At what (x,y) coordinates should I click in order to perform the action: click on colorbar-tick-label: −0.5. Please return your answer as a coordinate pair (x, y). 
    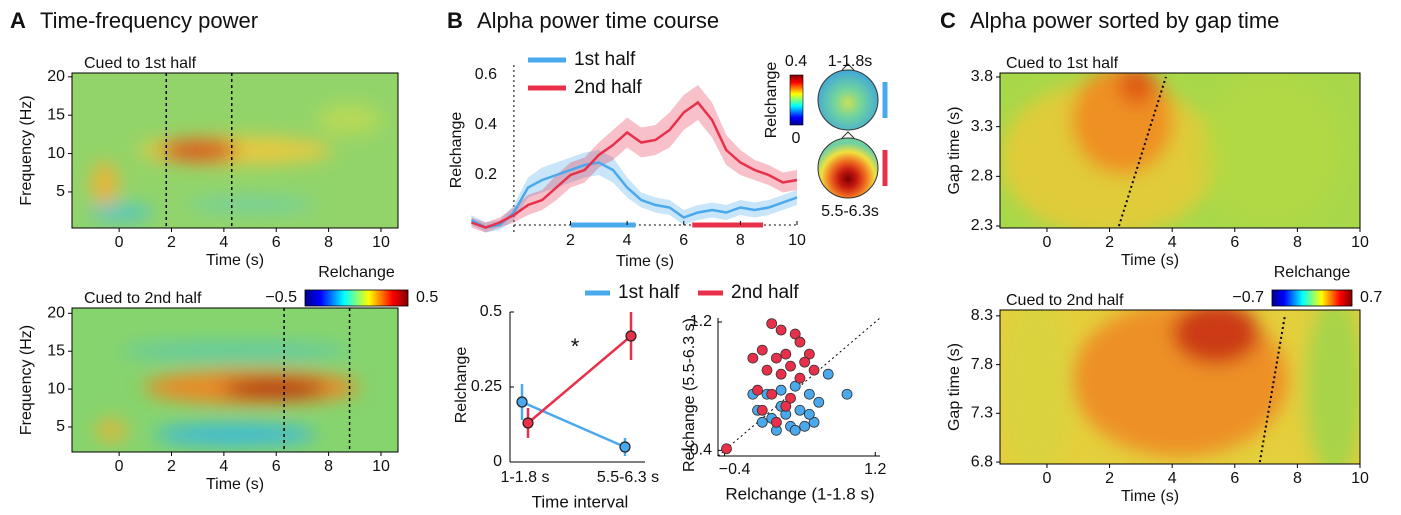
    Looking at the image, I should click on (281, 297).